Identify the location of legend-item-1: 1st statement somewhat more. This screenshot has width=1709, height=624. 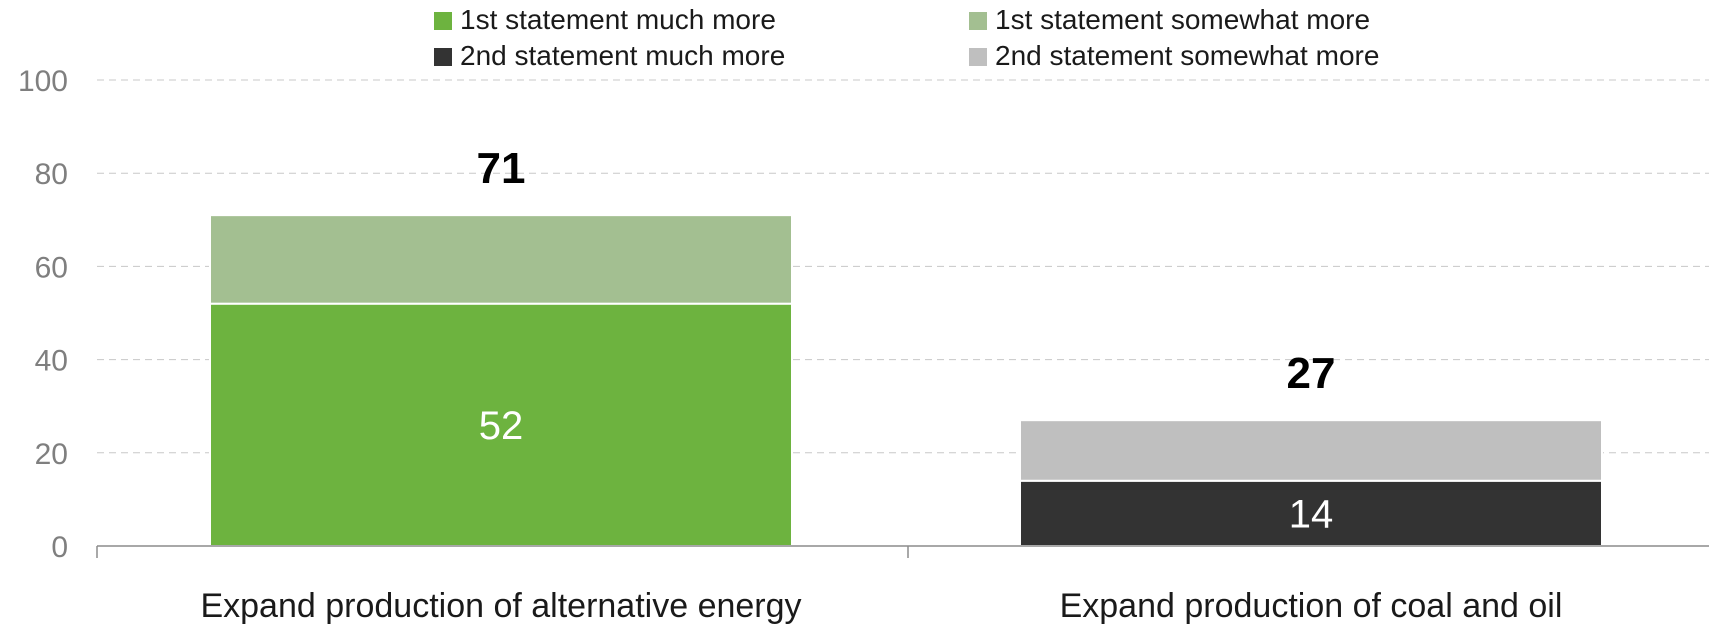
(1169, 20).